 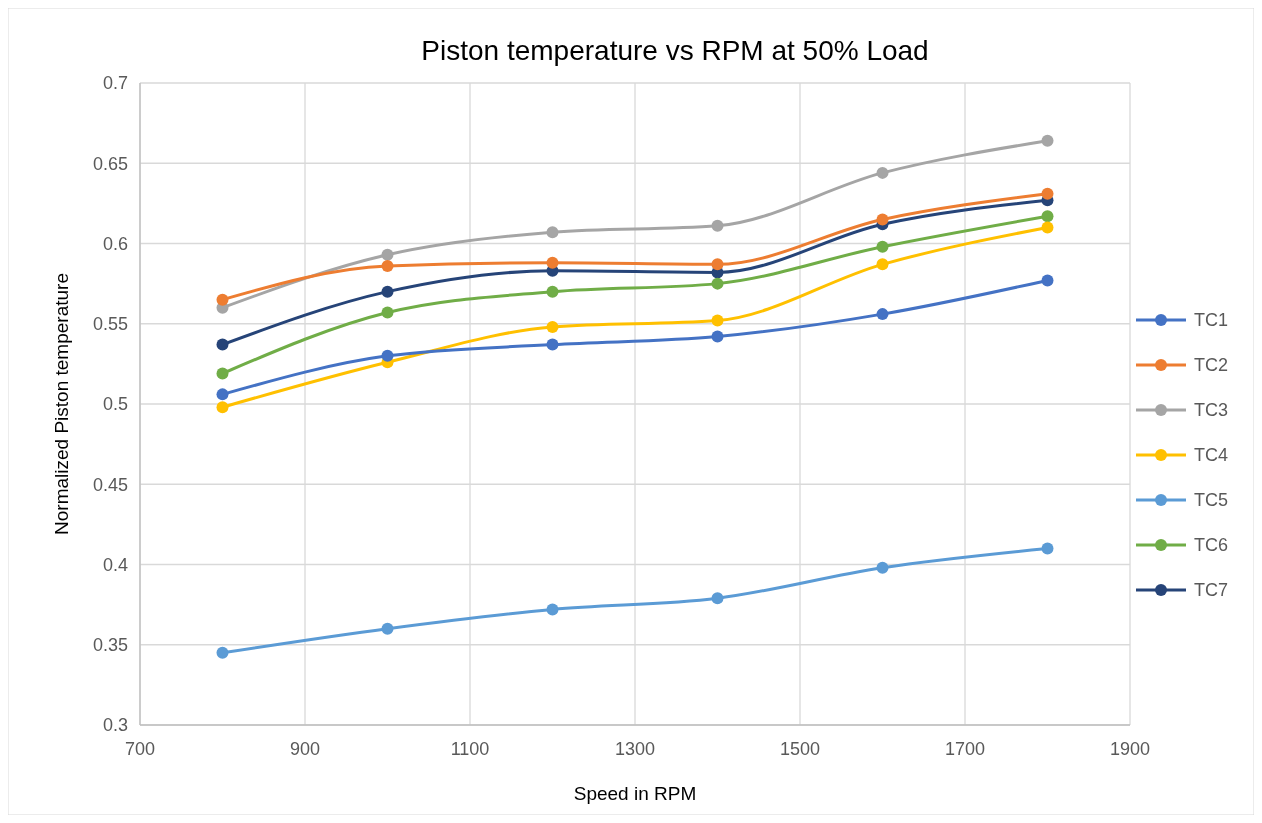 What do you see at coordinates (115, 243) in the screenshot?
I see `y-tick-label: 0.6` at bounding box center [115, 243].